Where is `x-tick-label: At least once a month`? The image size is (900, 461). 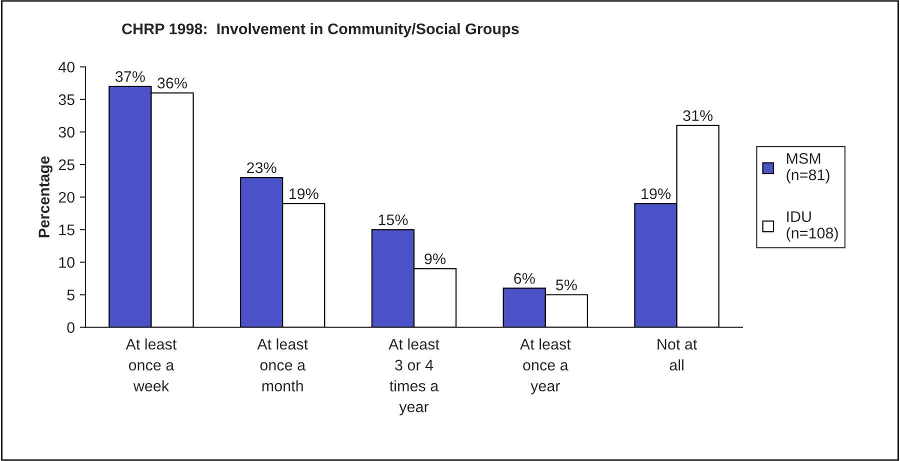
x-tick-label: At least once a month is located at coordinates (282, 365).